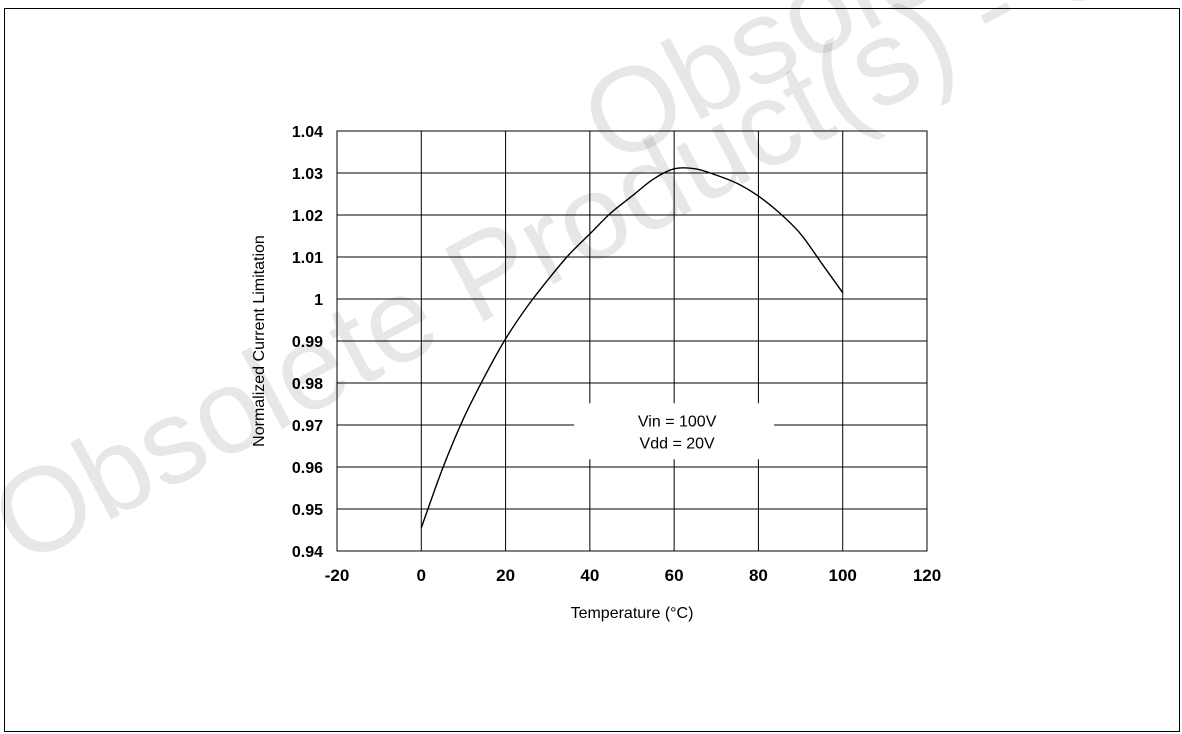  I want to click on y-axis-label: Normalized Current Limitation, so click(259, 341).